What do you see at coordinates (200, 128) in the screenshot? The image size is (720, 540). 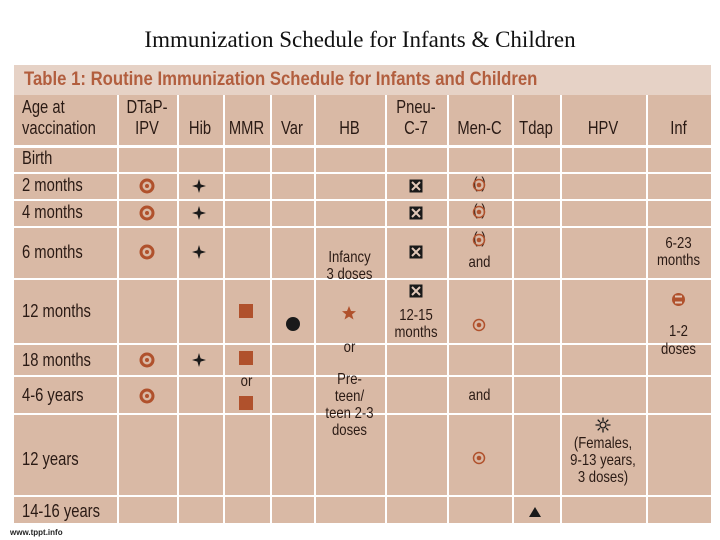 I see `header-hib: Hib` at bounding box center [200, 128].